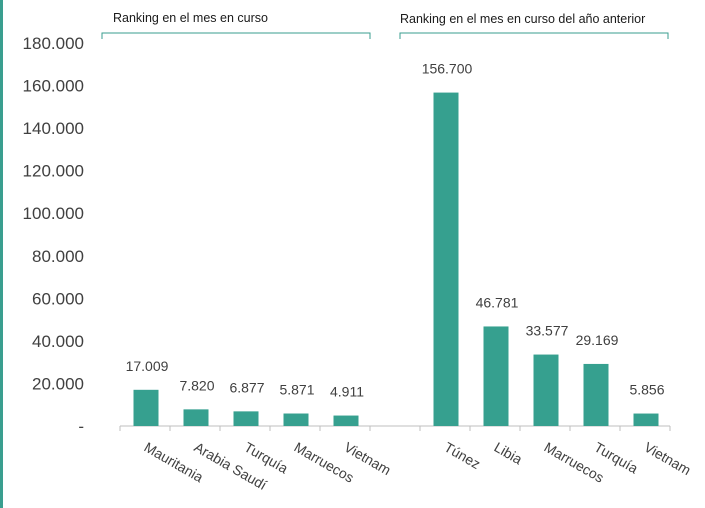 This screenshot has height=508, width=705. I want to click on data-label: 33.577, so click(547, 331).